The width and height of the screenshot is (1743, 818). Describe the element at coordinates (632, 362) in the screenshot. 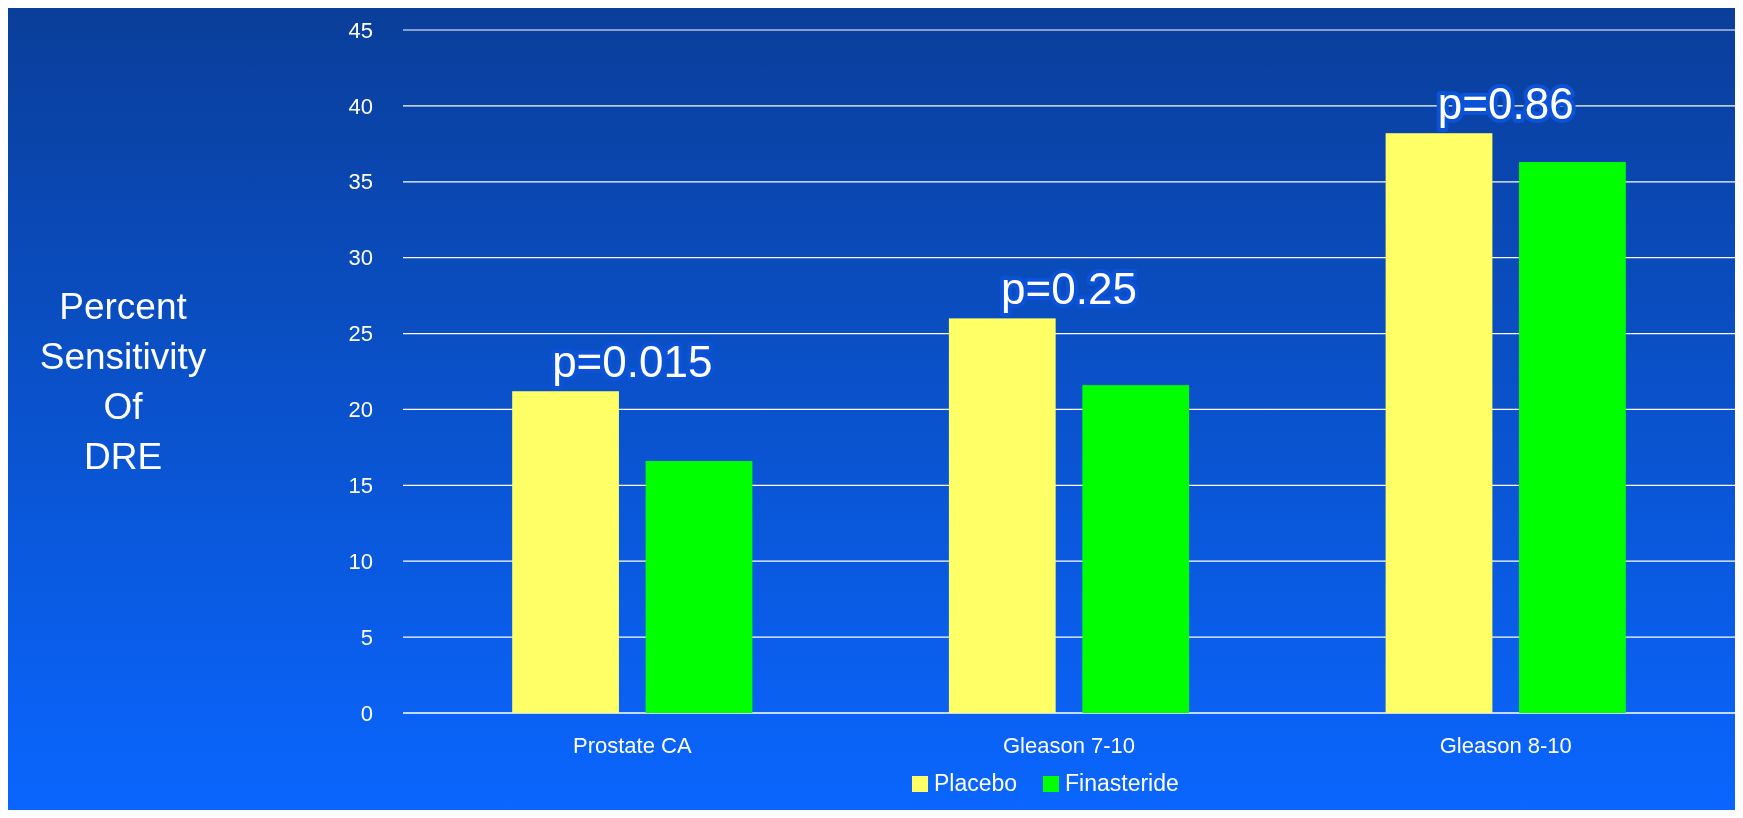

I see `annotation: p=0.015` at that location.